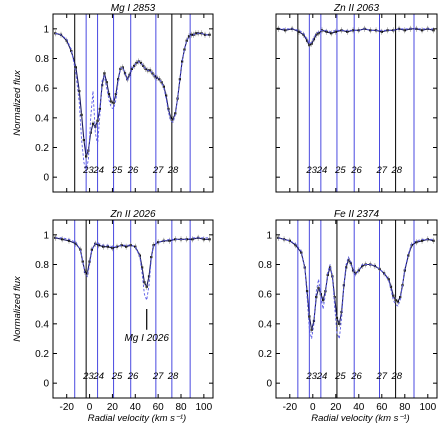  Describe the element at coordinates (146, 338) in the screenshot. I see `annotation-label: Mg I 2026` at that location.